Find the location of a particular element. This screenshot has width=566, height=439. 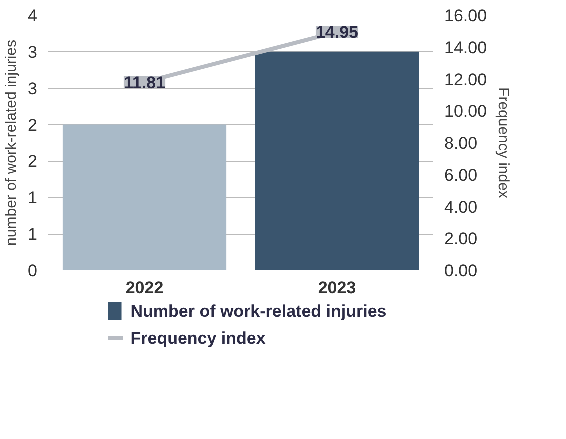

y2-tick-label: 12.00 is located at coordinates (466, 80).